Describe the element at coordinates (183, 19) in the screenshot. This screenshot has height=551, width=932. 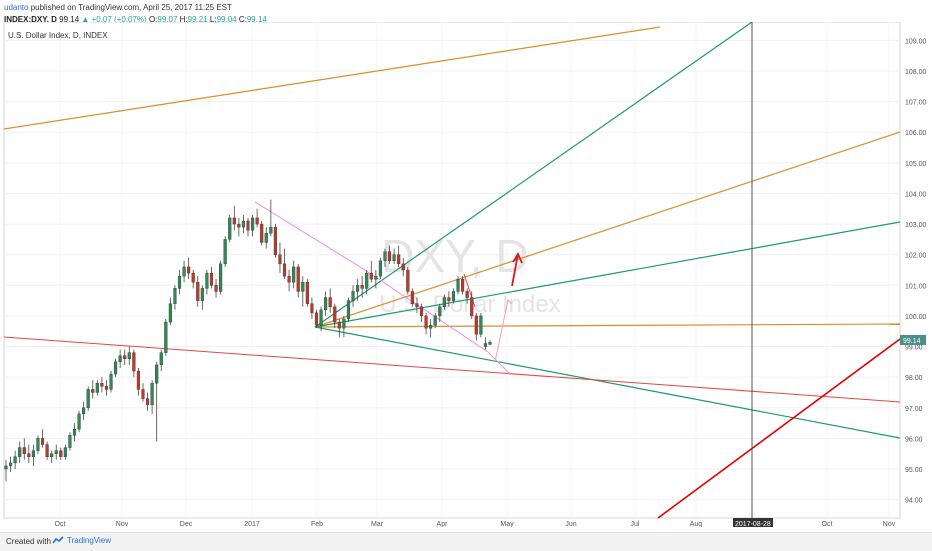
I see `high-label: H:` at that location.